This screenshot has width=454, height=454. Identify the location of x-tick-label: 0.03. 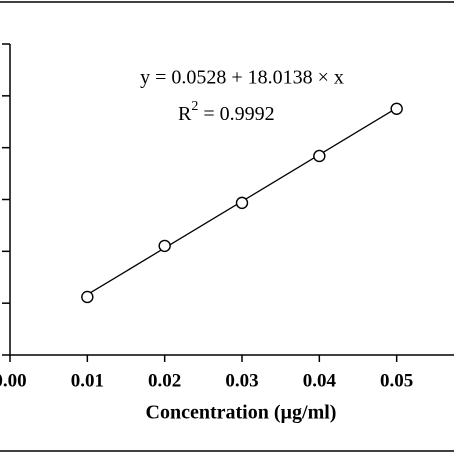
(241, 380).